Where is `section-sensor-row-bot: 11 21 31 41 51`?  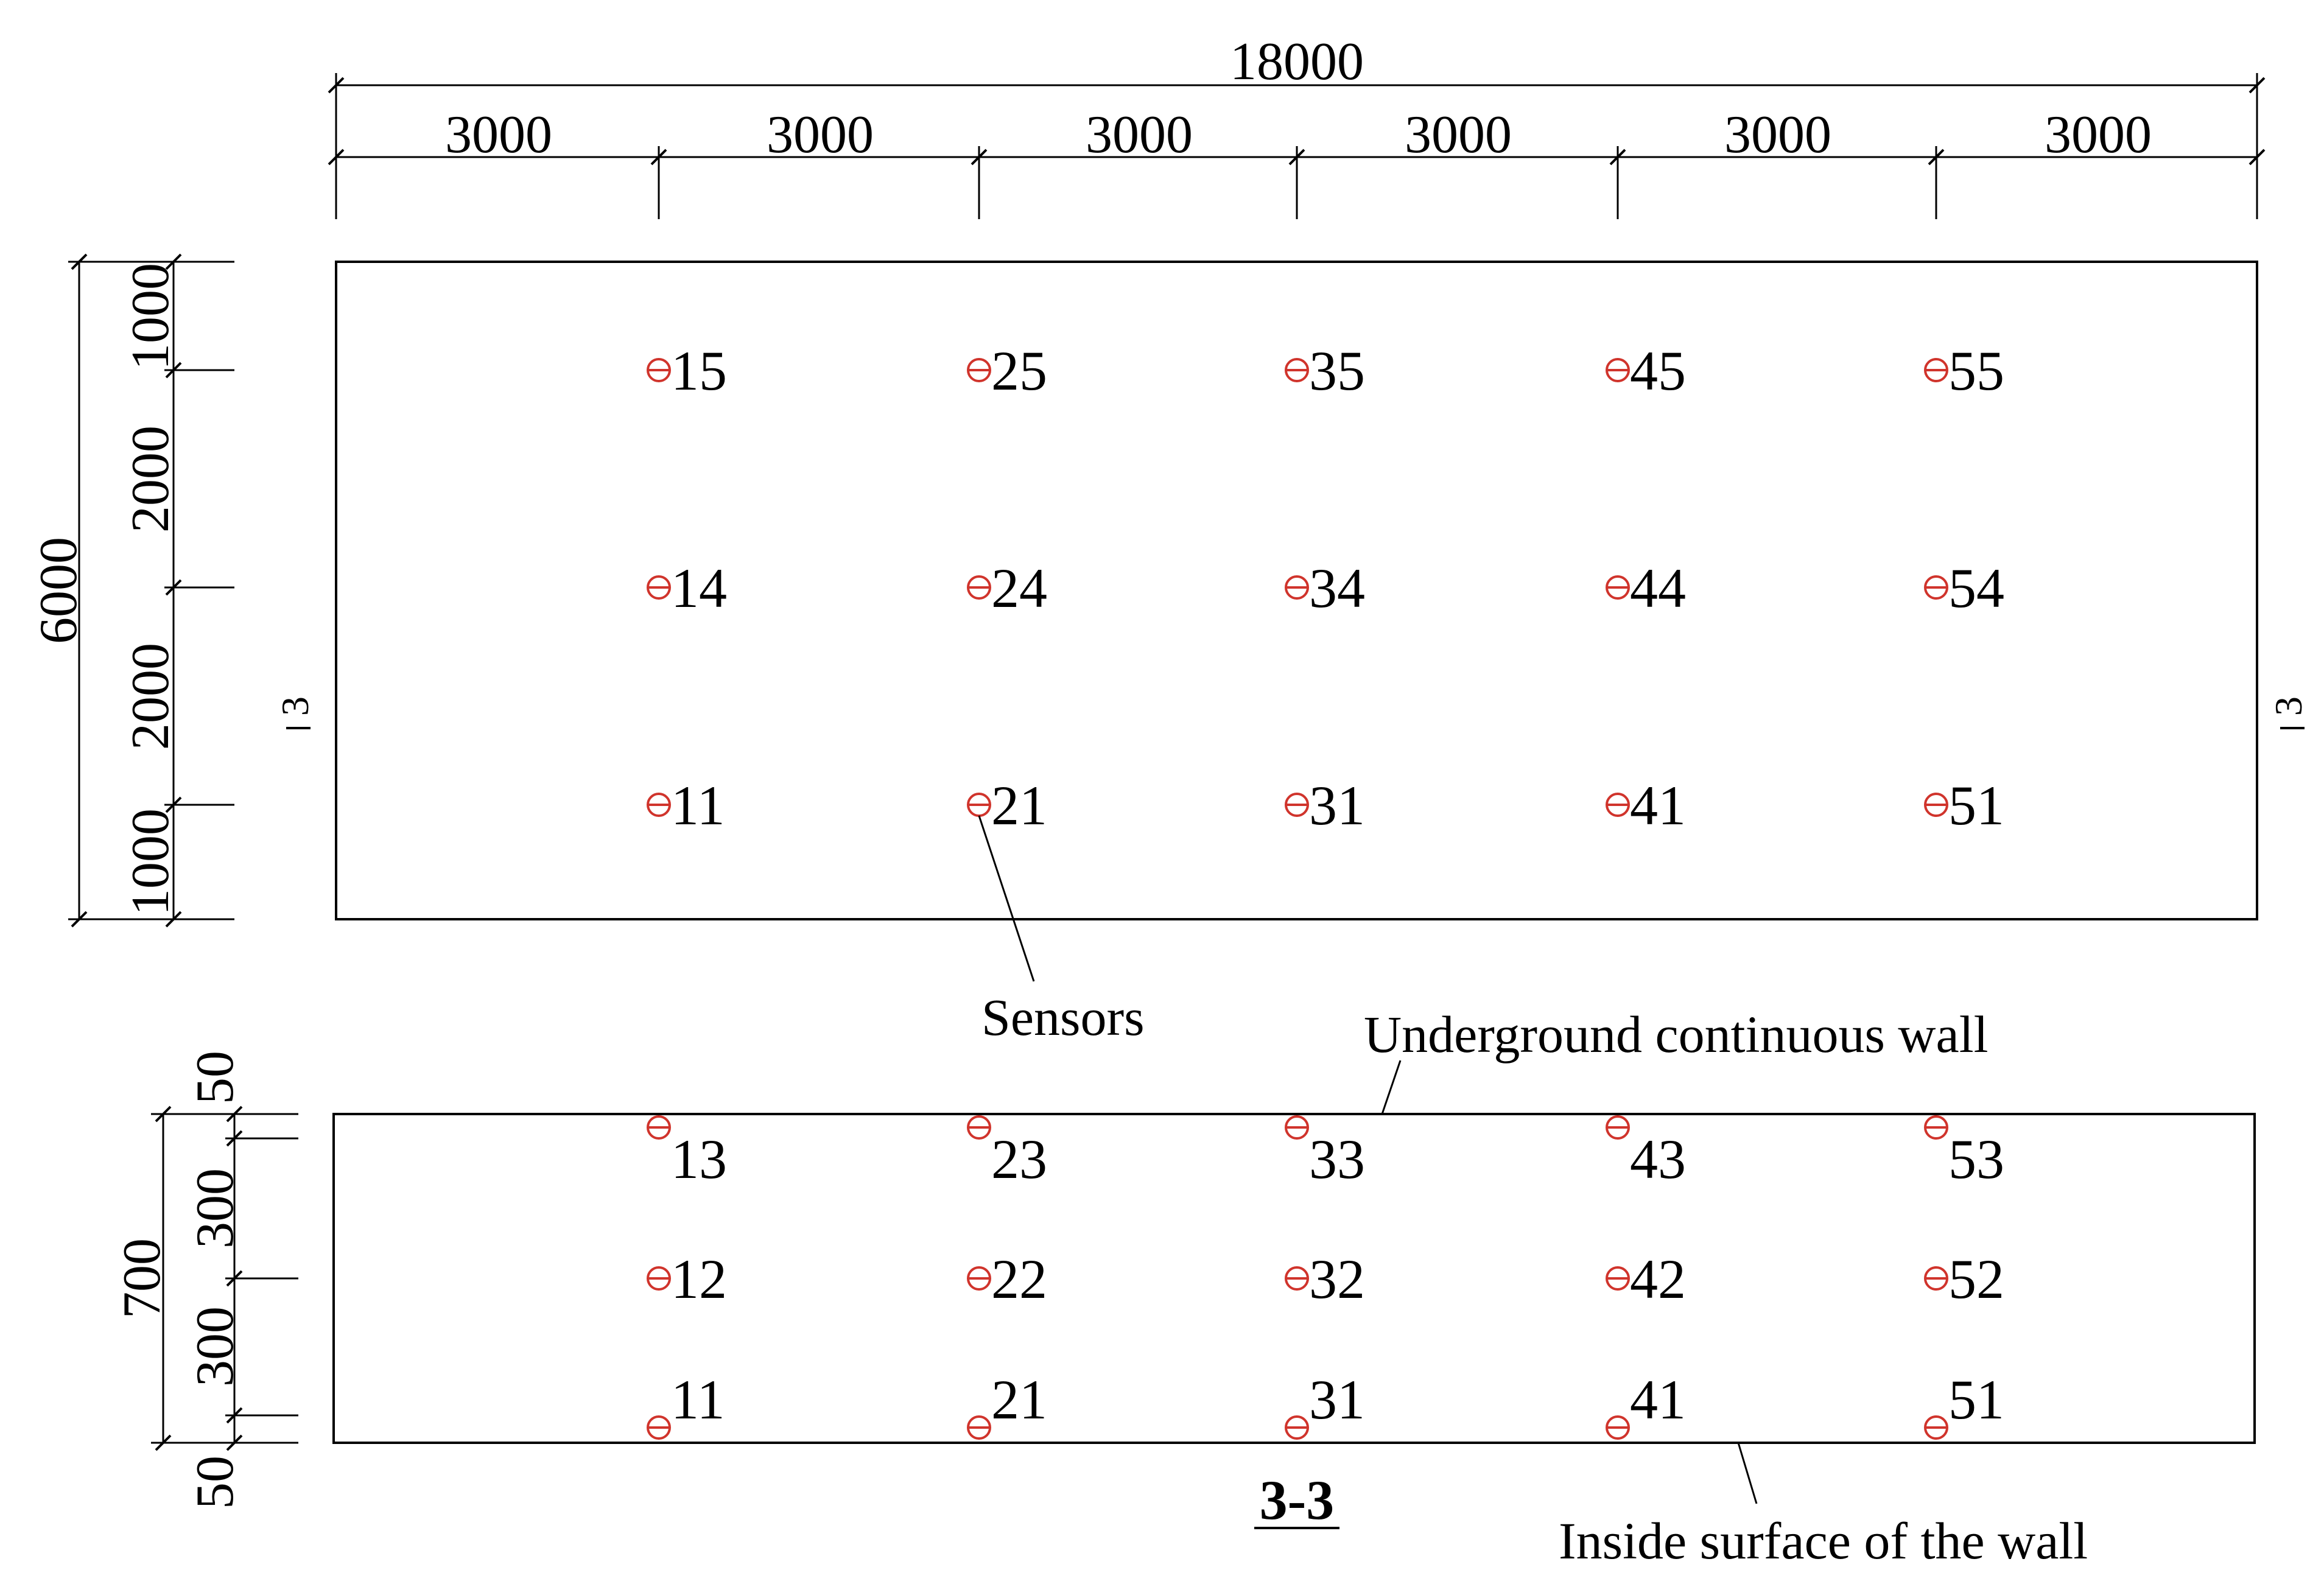 section-sensor-row-bot: 11 21 31 41 51 is located at coordinates (1325, 1404).